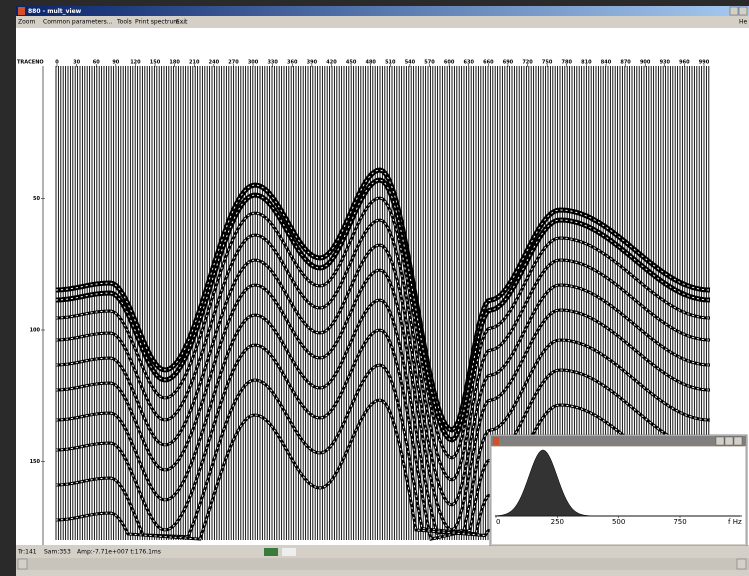  What do you see at coordinates (734, 11) in the screenshot?
I see `minimize-button` at bounding box center [734, 11].